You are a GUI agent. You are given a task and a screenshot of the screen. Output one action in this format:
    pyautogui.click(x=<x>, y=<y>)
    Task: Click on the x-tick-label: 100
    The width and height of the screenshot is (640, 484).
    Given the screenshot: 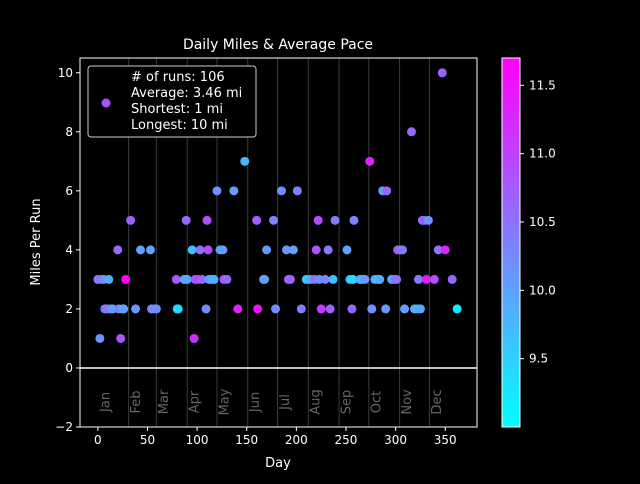 What is the action you would take?
    pyautogui.click(x=197, y=440)
    